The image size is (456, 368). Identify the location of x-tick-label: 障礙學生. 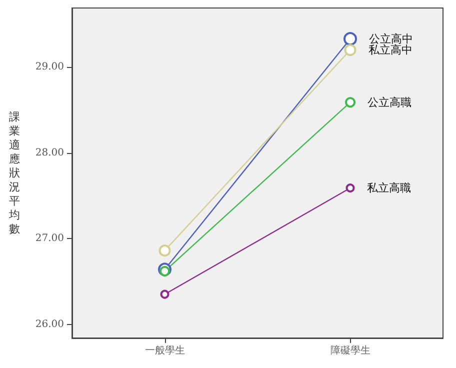
(350, 350).